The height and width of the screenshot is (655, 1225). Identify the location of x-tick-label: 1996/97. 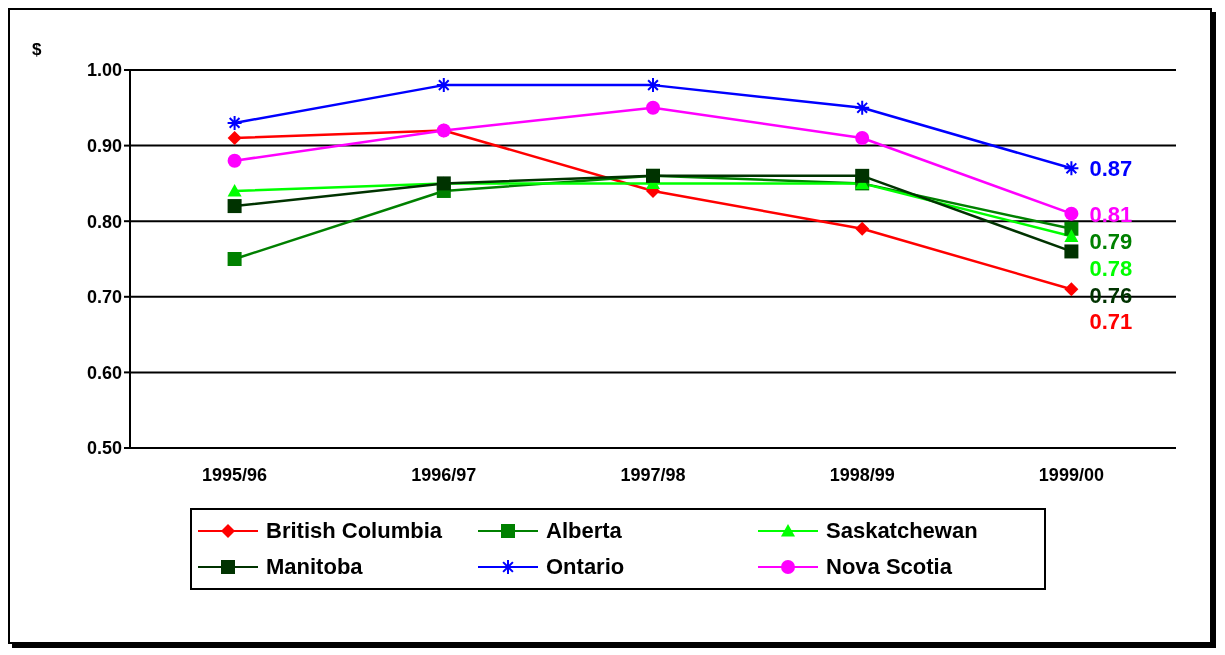
(444, 474).